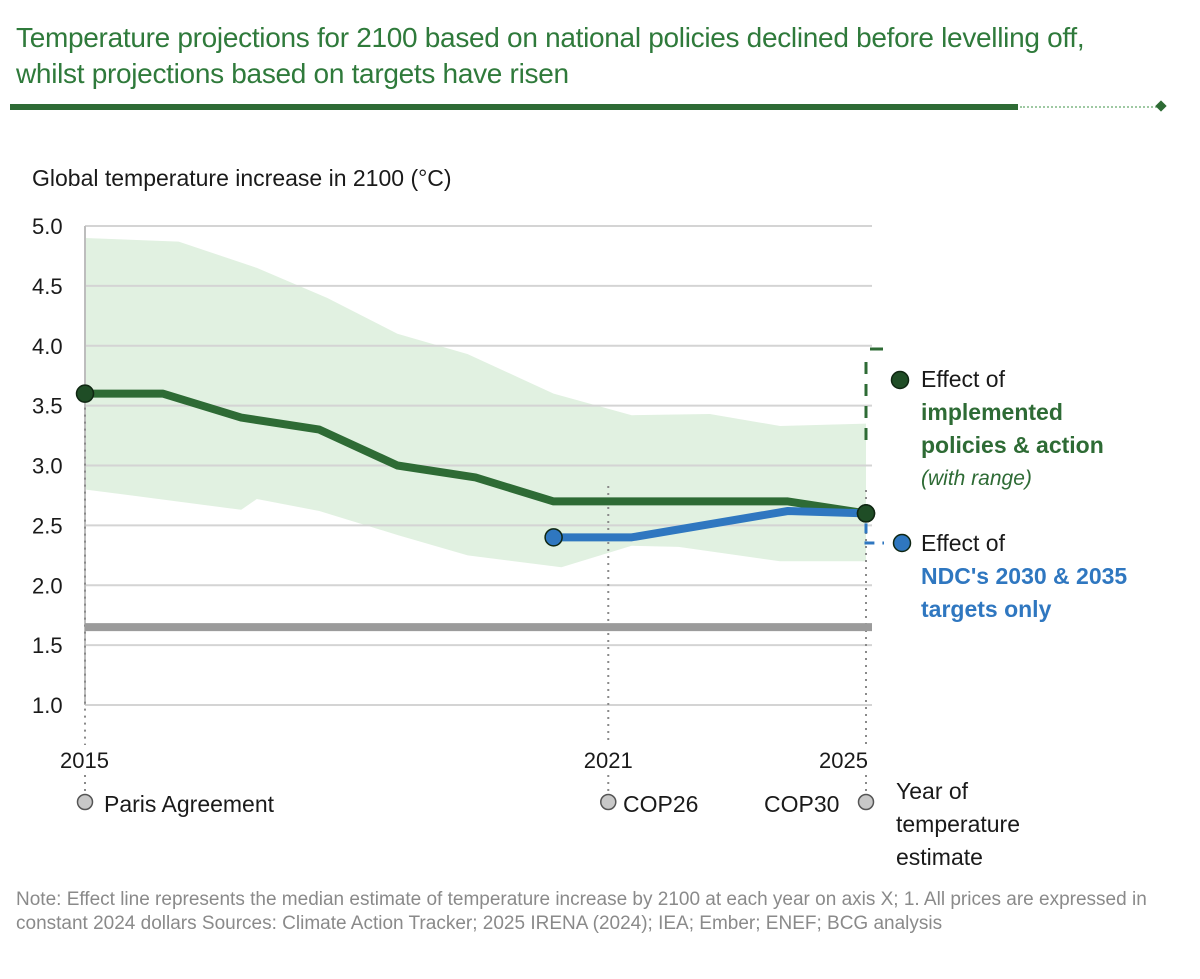  I want to click on legend-ndc-line2: targets only, so click(986, 609).